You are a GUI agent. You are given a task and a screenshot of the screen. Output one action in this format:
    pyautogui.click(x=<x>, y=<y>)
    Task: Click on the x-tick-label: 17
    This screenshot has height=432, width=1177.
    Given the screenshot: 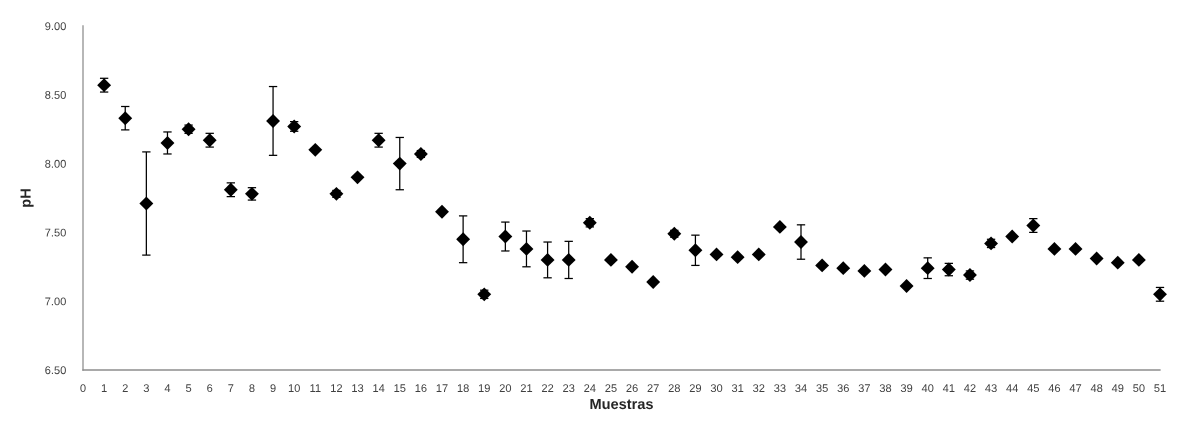 What is the action you would take?
    pyautogui.click(x=442, y=388)
    